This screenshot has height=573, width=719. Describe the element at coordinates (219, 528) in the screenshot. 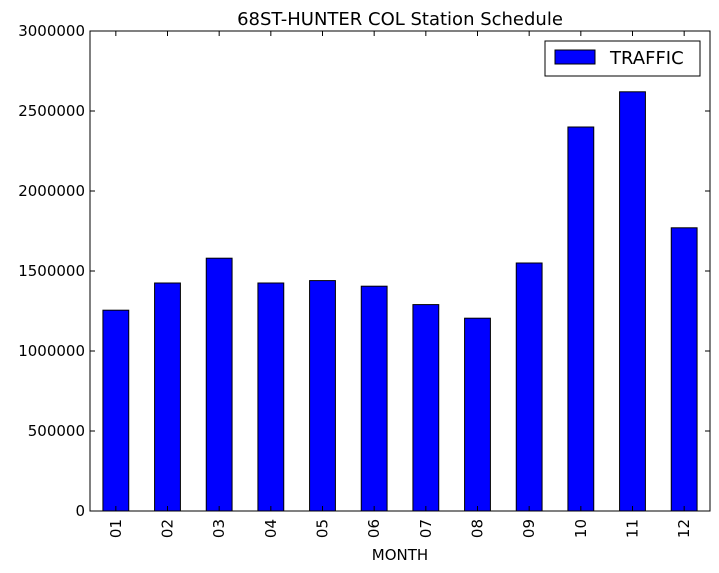

I see `x-tick-label-03: 03` at that location.